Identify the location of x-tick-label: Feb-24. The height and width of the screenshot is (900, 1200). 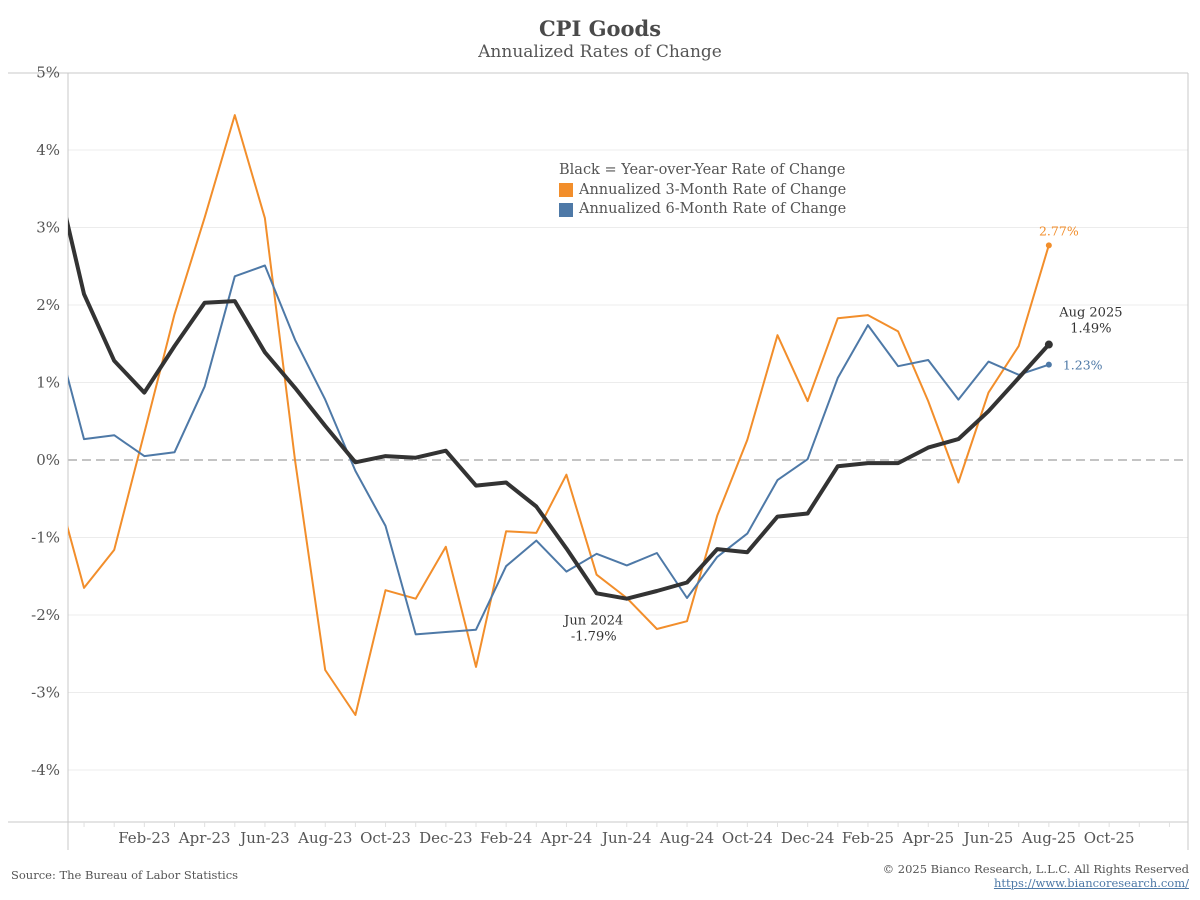
(506, 838).